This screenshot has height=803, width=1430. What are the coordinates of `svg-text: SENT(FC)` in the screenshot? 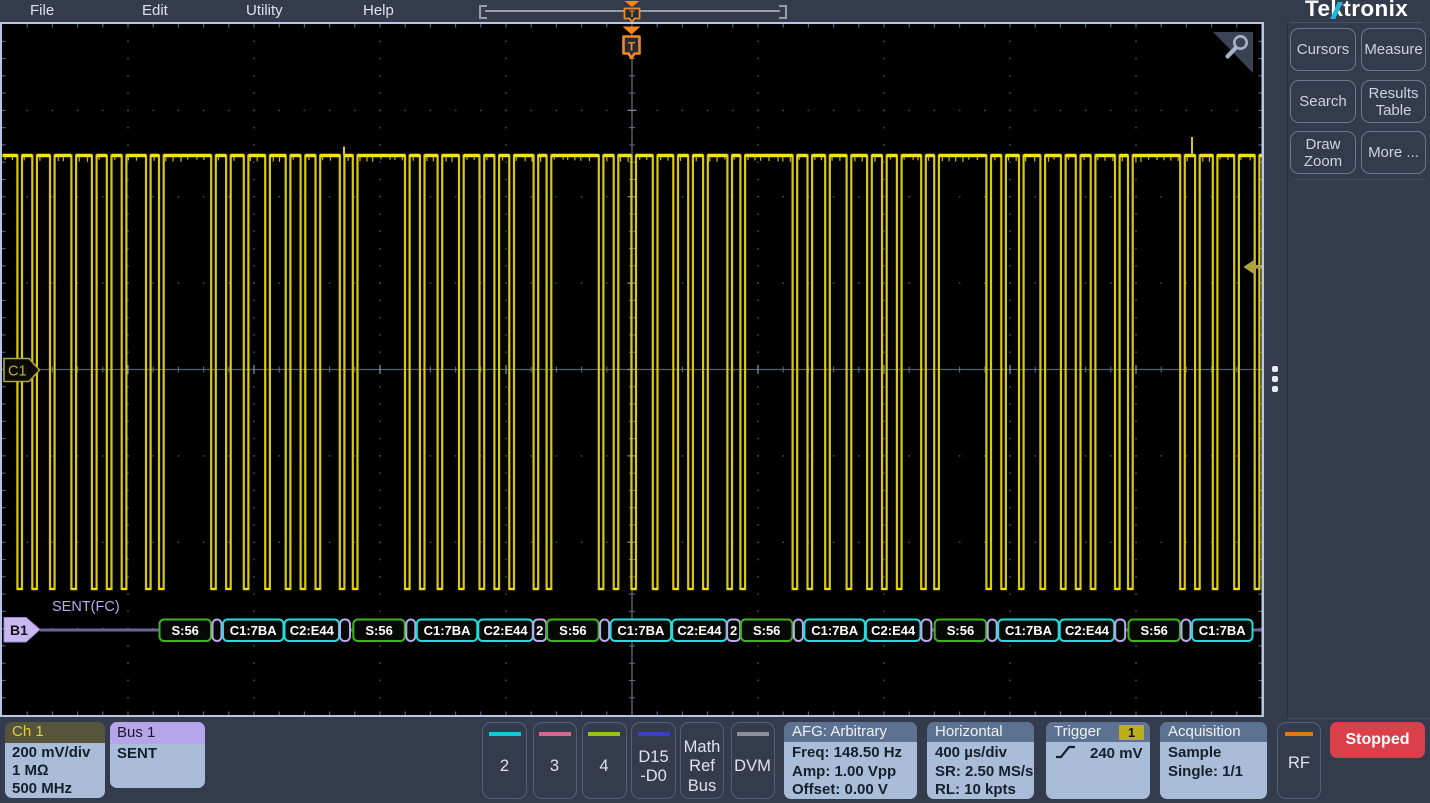 It's located at (86, 607).